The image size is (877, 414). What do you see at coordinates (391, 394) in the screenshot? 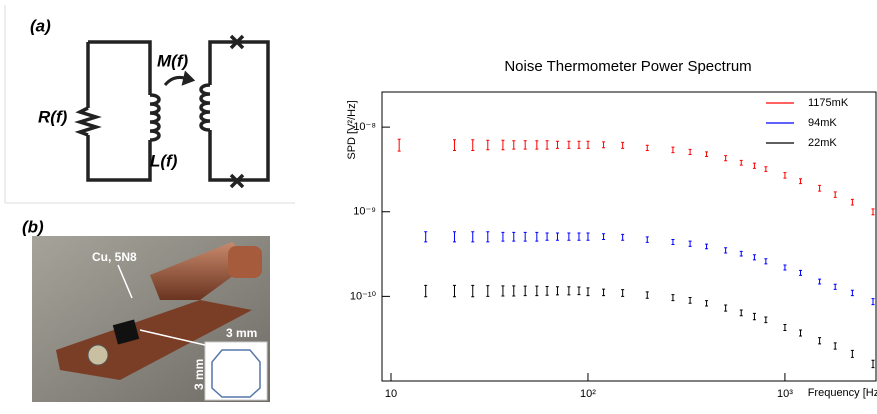
I see `x-tick-label: 10` at bounding box center [391, 394].